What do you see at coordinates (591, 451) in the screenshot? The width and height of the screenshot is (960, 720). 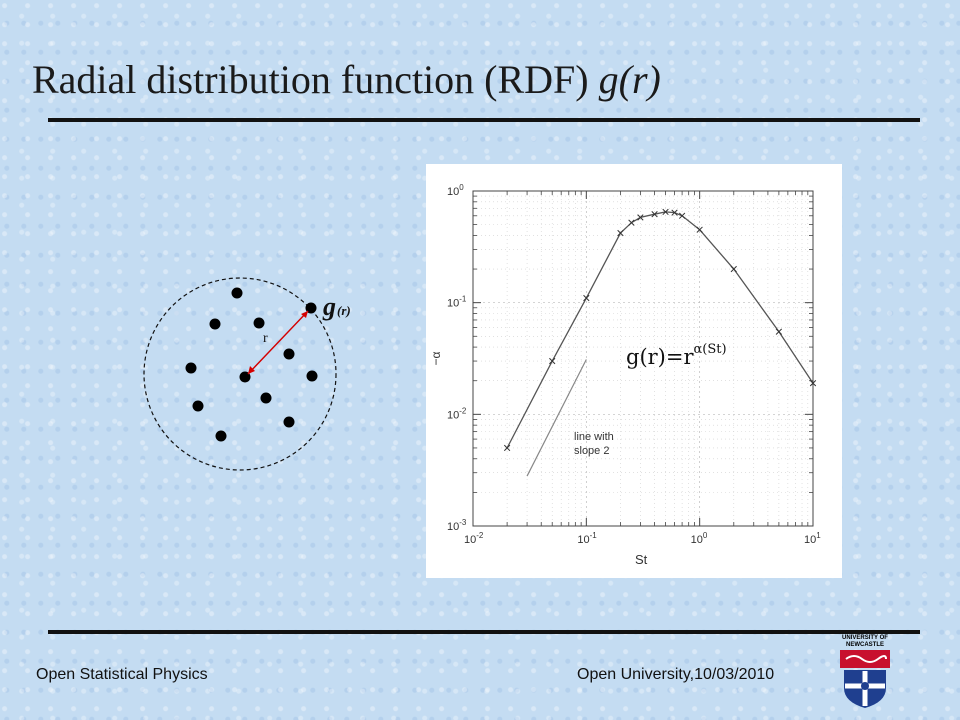 I see `reference-line-label: slope 2` at bounding box center [591, 451].